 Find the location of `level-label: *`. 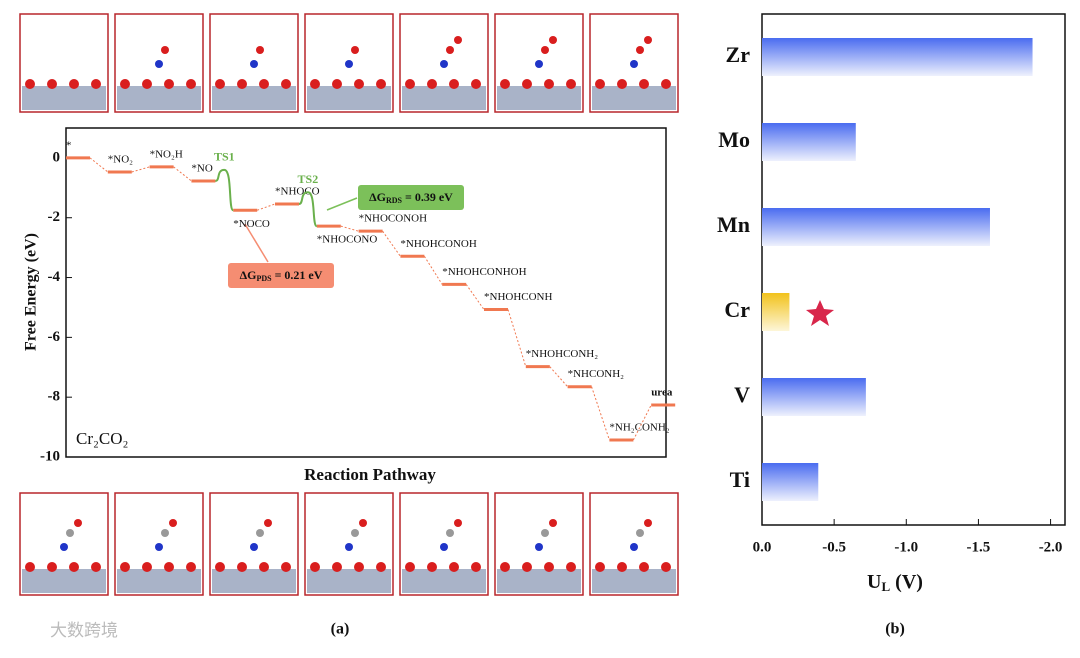

level-label: * is located at coordinates (69, 145).